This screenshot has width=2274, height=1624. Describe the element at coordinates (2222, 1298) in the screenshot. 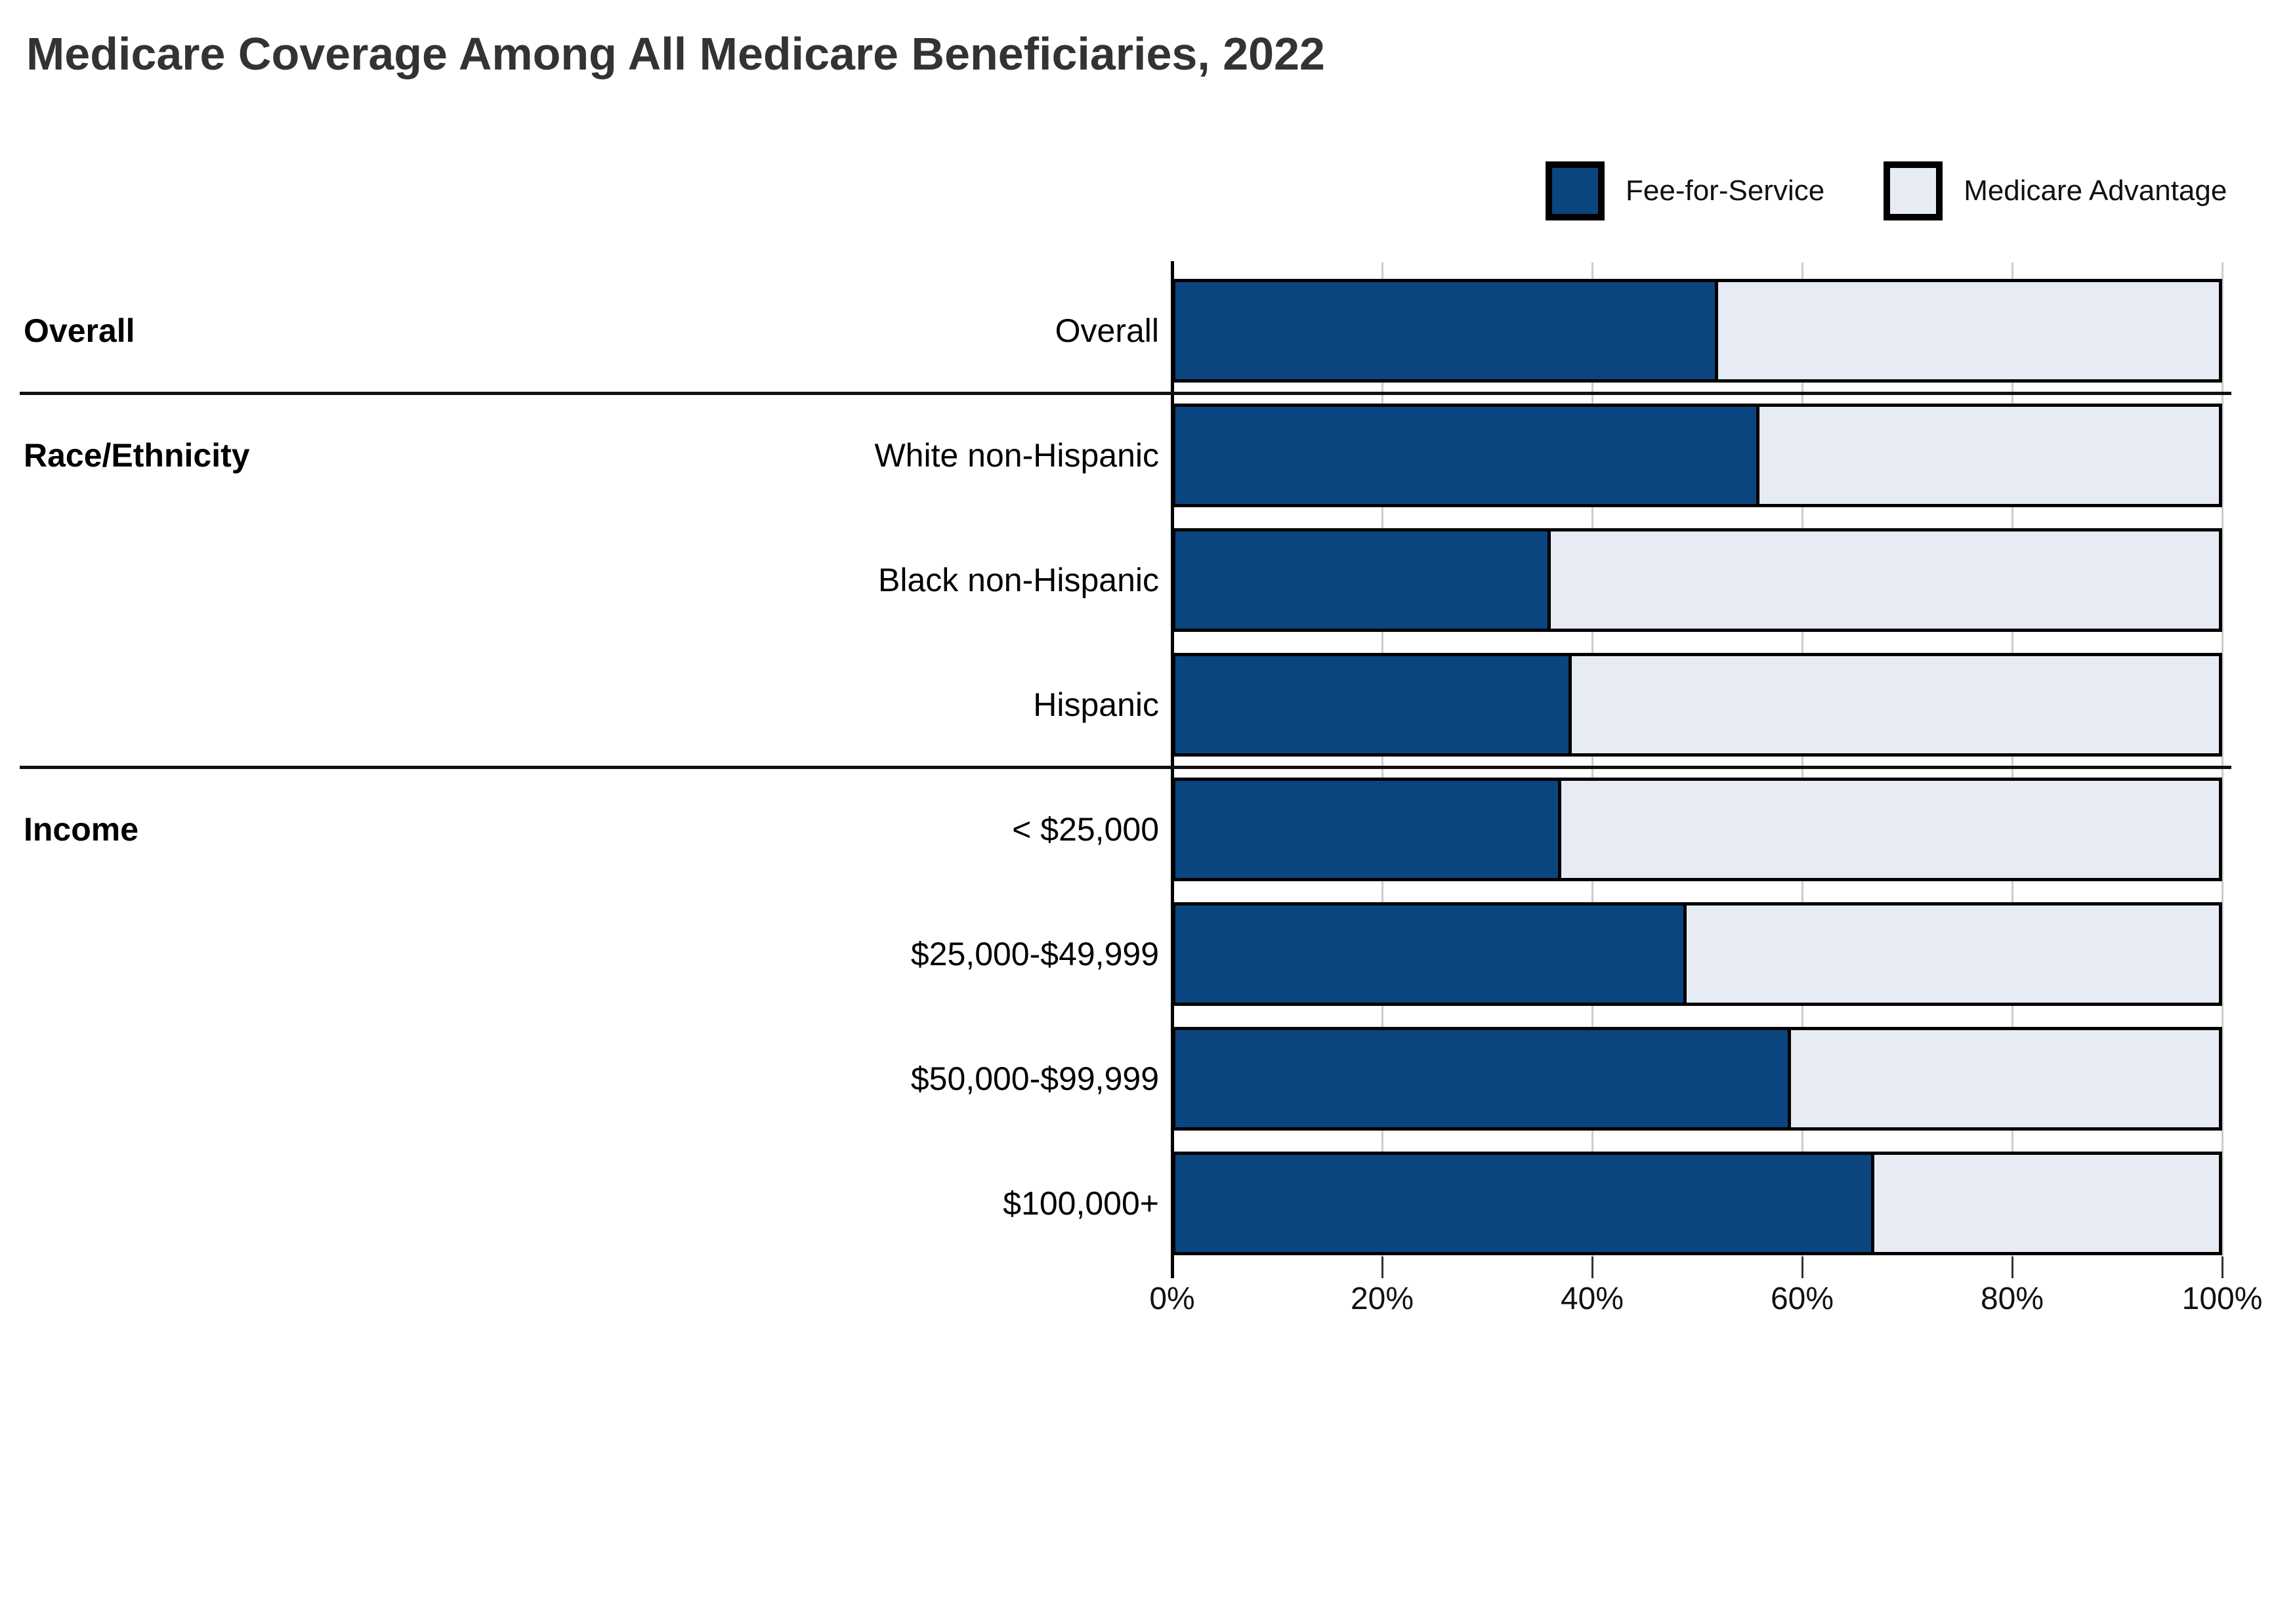

I see `axis-tick-label-100%: 100%` at that location.